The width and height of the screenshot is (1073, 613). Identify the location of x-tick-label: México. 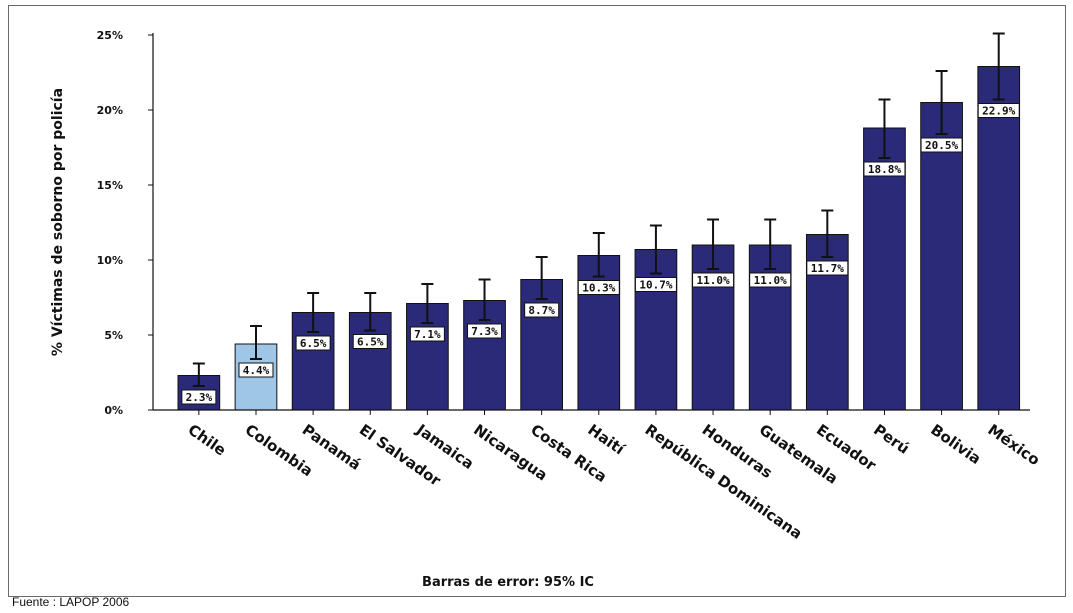
(1013, 445).